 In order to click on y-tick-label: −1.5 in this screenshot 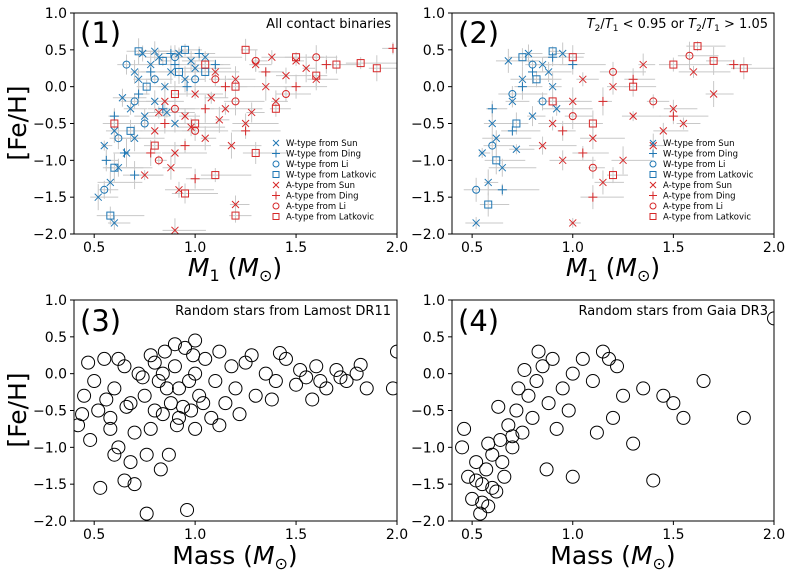, I will do `click(50, 198)`.